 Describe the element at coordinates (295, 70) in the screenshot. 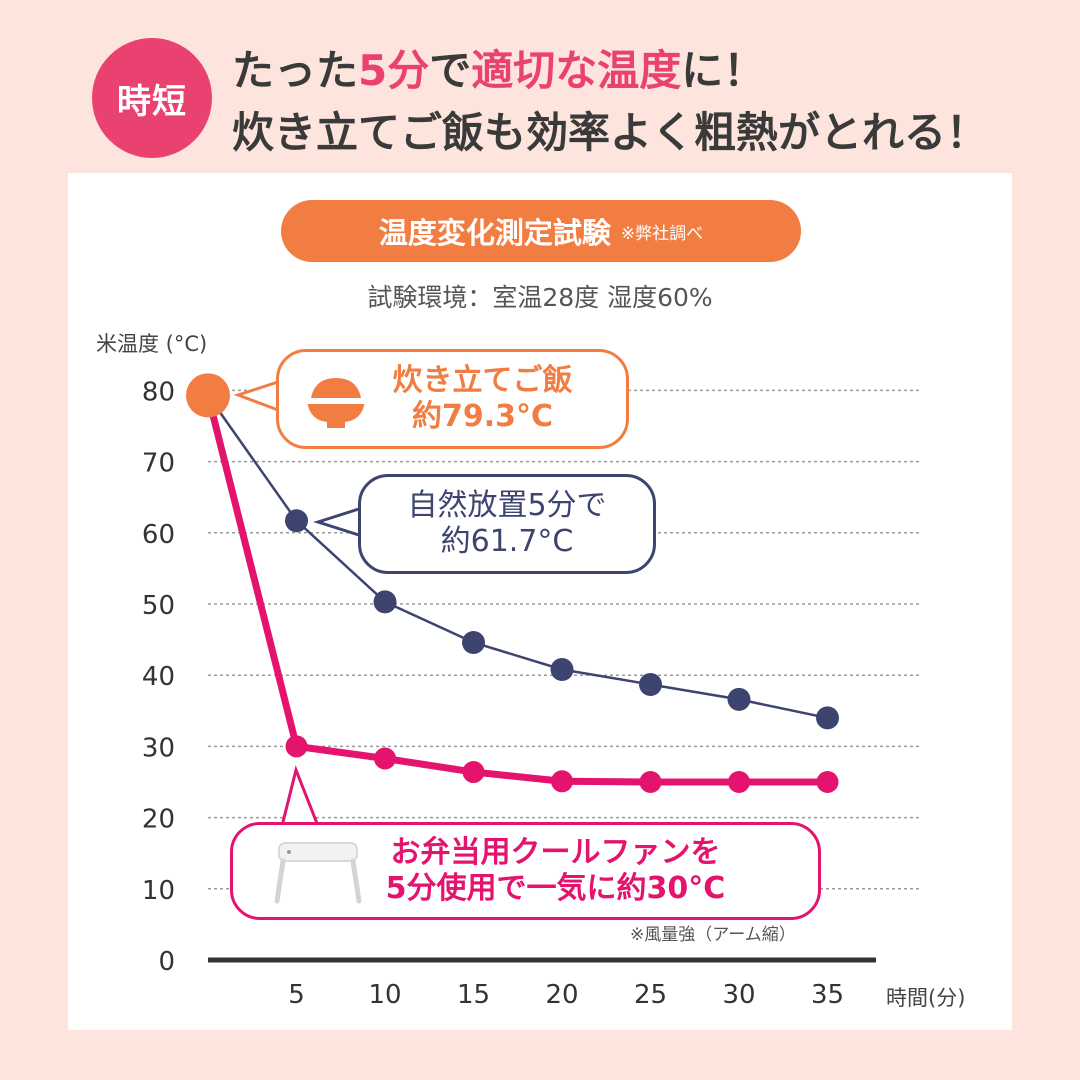

I see `headline-text-a: たった` at that location.